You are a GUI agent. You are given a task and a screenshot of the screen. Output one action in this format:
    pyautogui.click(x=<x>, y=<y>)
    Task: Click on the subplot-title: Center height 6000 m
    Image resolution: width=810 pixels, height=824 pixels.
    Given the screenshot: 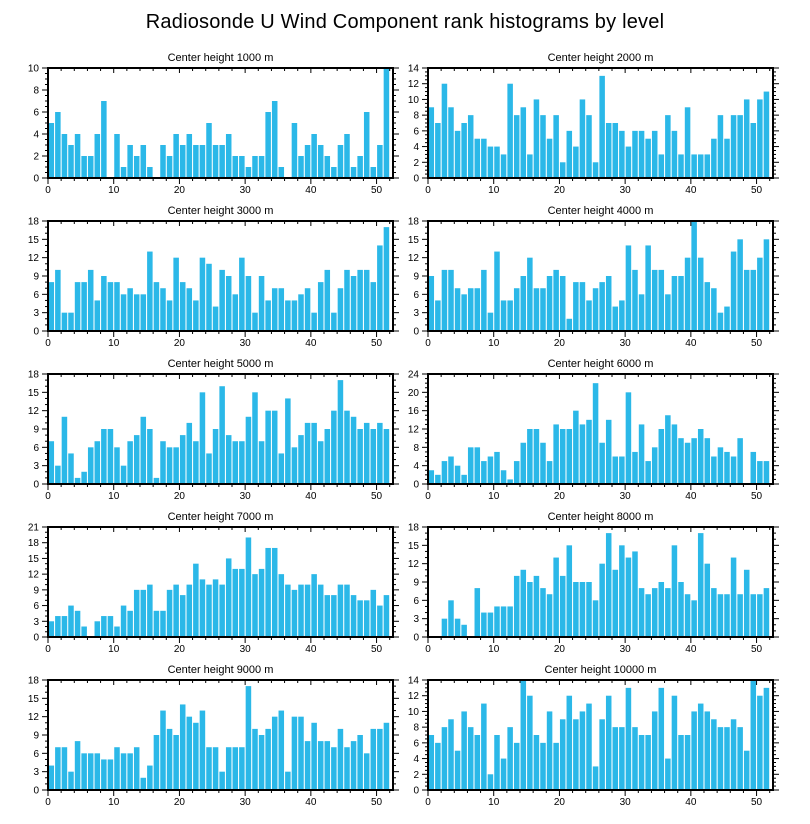 What is the action you would take?
    pyautogui.click(x=601, y=364)
    